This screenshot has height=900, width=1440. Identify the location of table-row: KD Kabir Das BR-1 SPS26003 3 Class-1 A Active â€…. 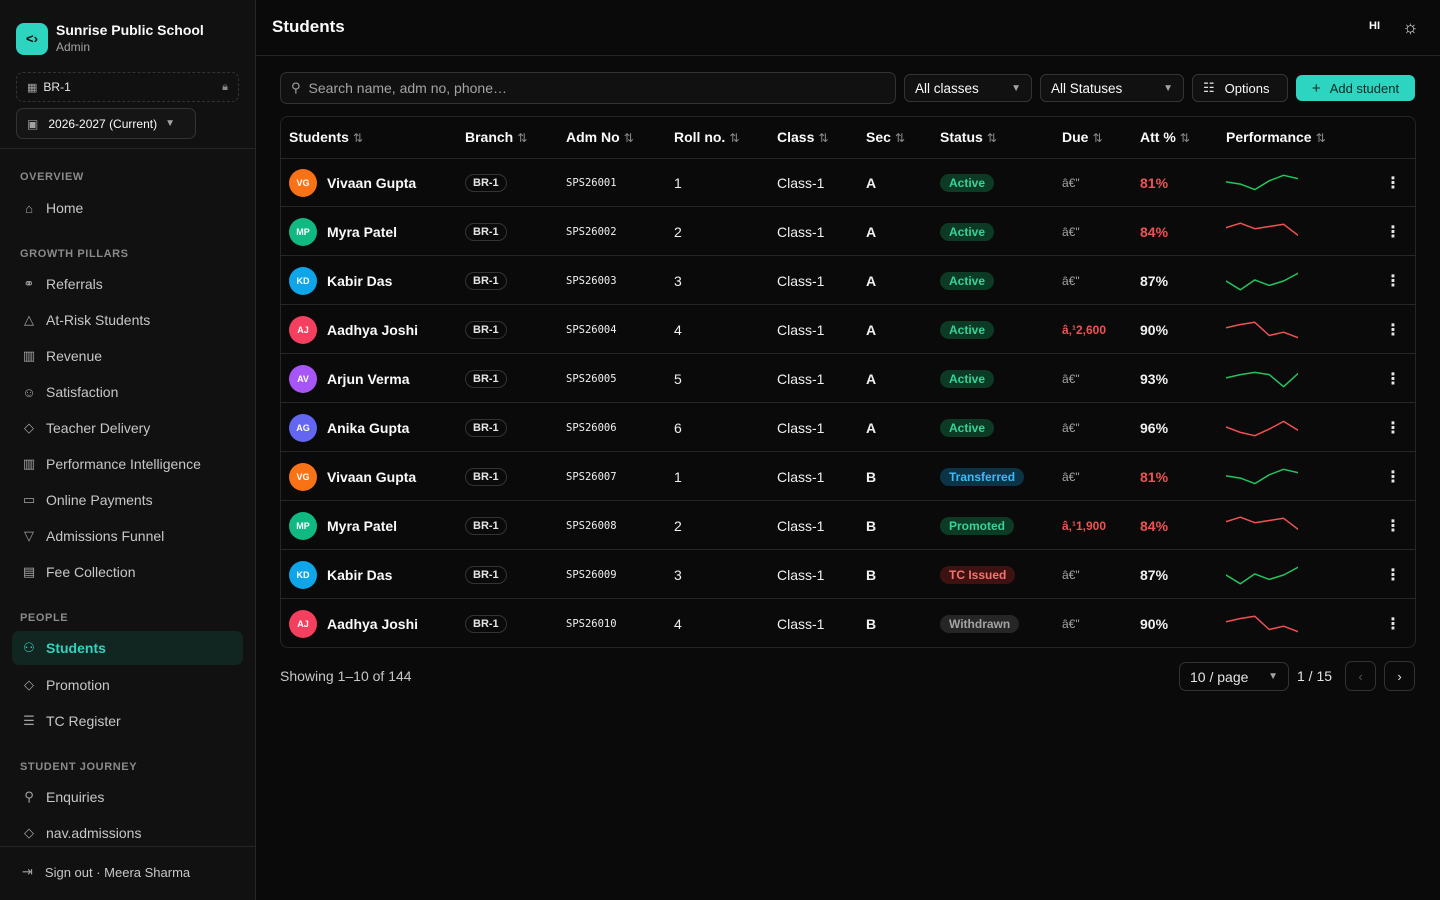
(848, 280).